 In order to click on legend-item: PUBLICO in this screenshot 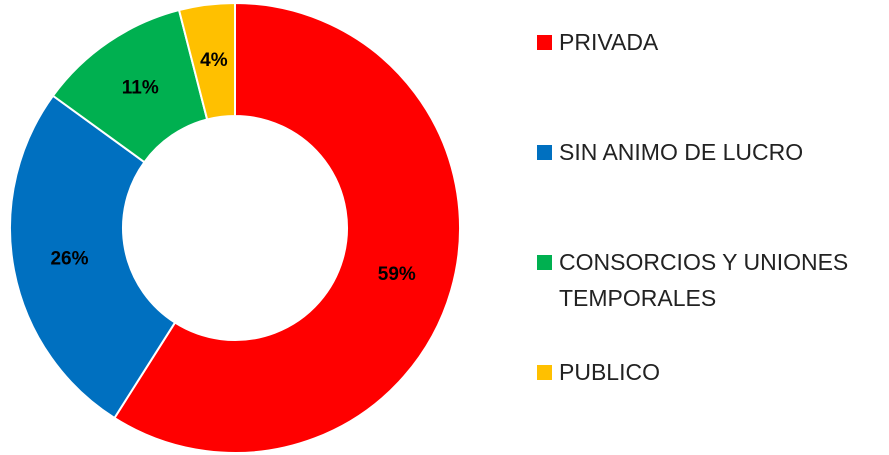, I will do `click(709, 372)`.